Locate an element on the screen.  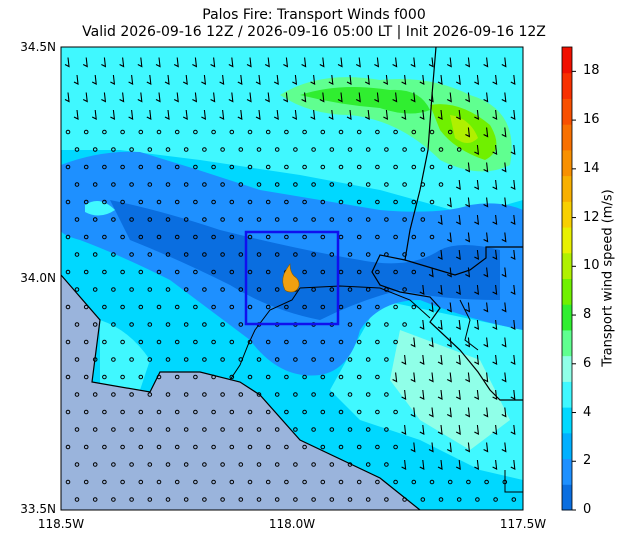
speed-band-lighter-se is located at coordinates (450, 390).